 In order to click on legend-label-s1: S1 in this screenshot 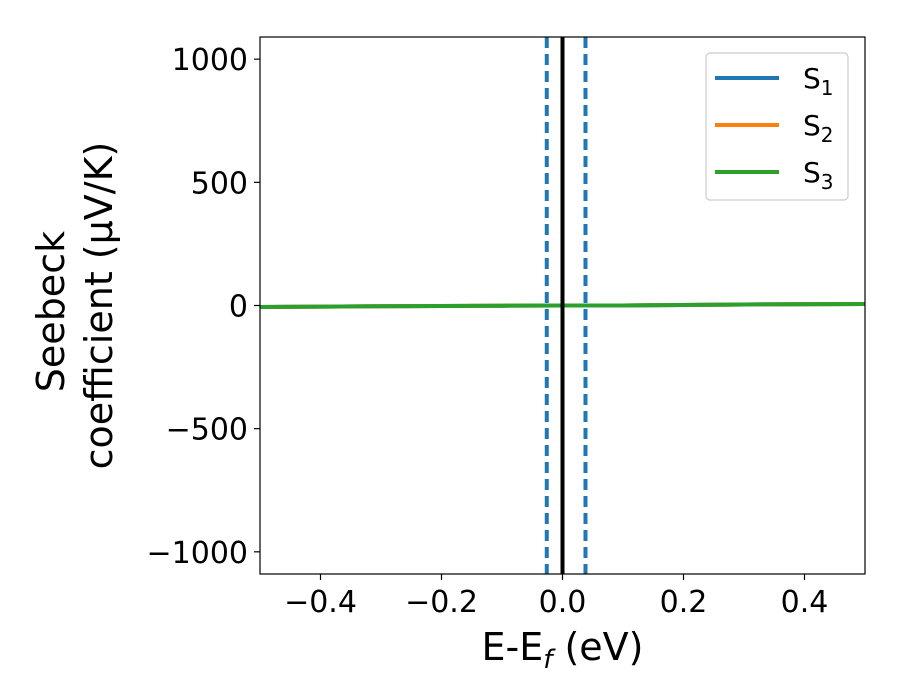, I will do `click(818, 81)`.